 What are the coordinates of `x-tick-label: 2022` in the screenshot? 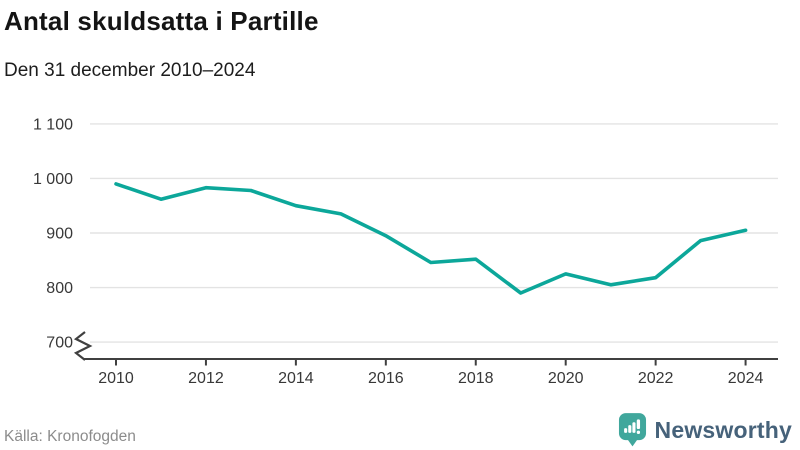 It's located at (656, 378).